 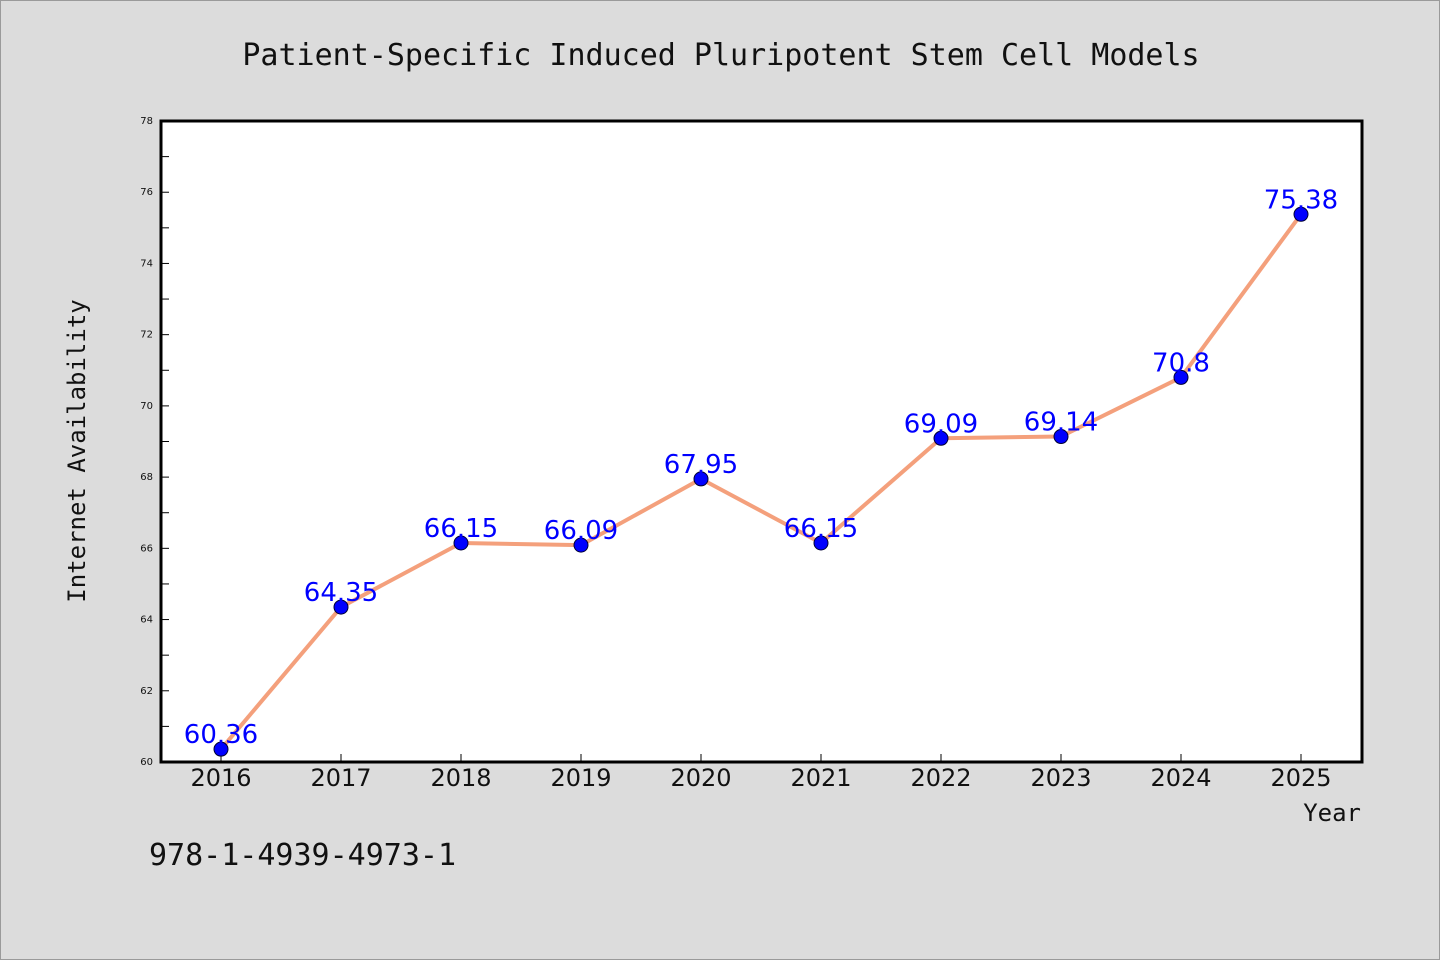 What do you see at coordinates (1060, 778) in the screenshot?
I see `x-tick-label: 2023` at bounding box center [1060, 778].